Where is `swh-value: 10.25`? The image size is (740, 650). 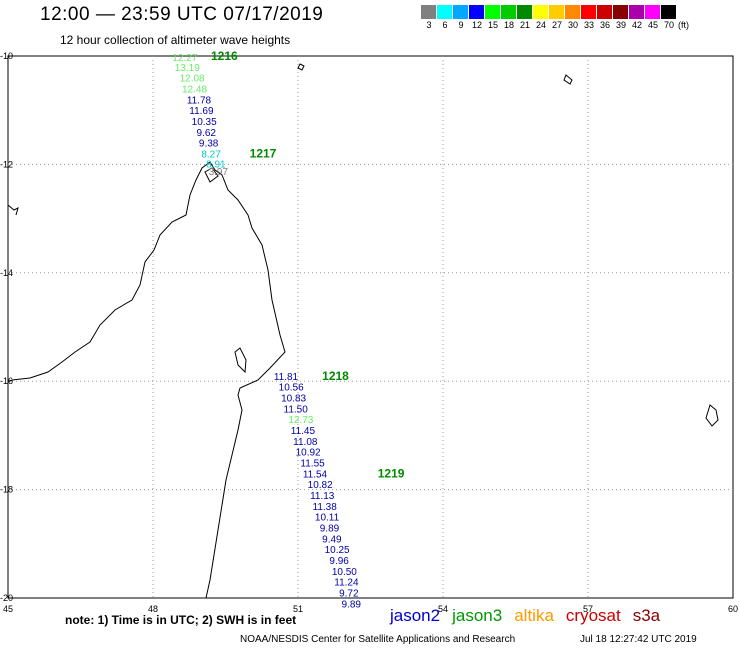
swh-value: 10.25 is located at coordinates (337, 550).